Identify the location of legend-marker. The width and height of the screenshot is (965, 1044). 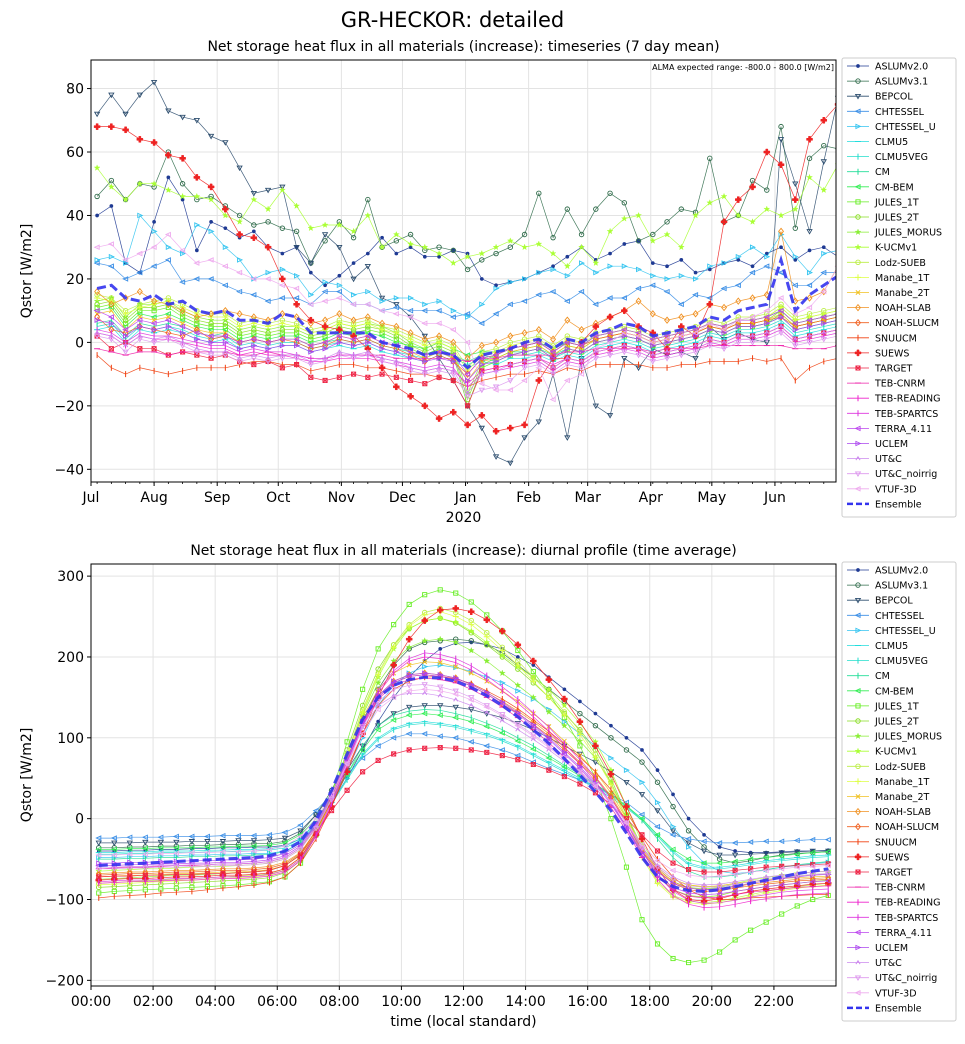
(858, 962).